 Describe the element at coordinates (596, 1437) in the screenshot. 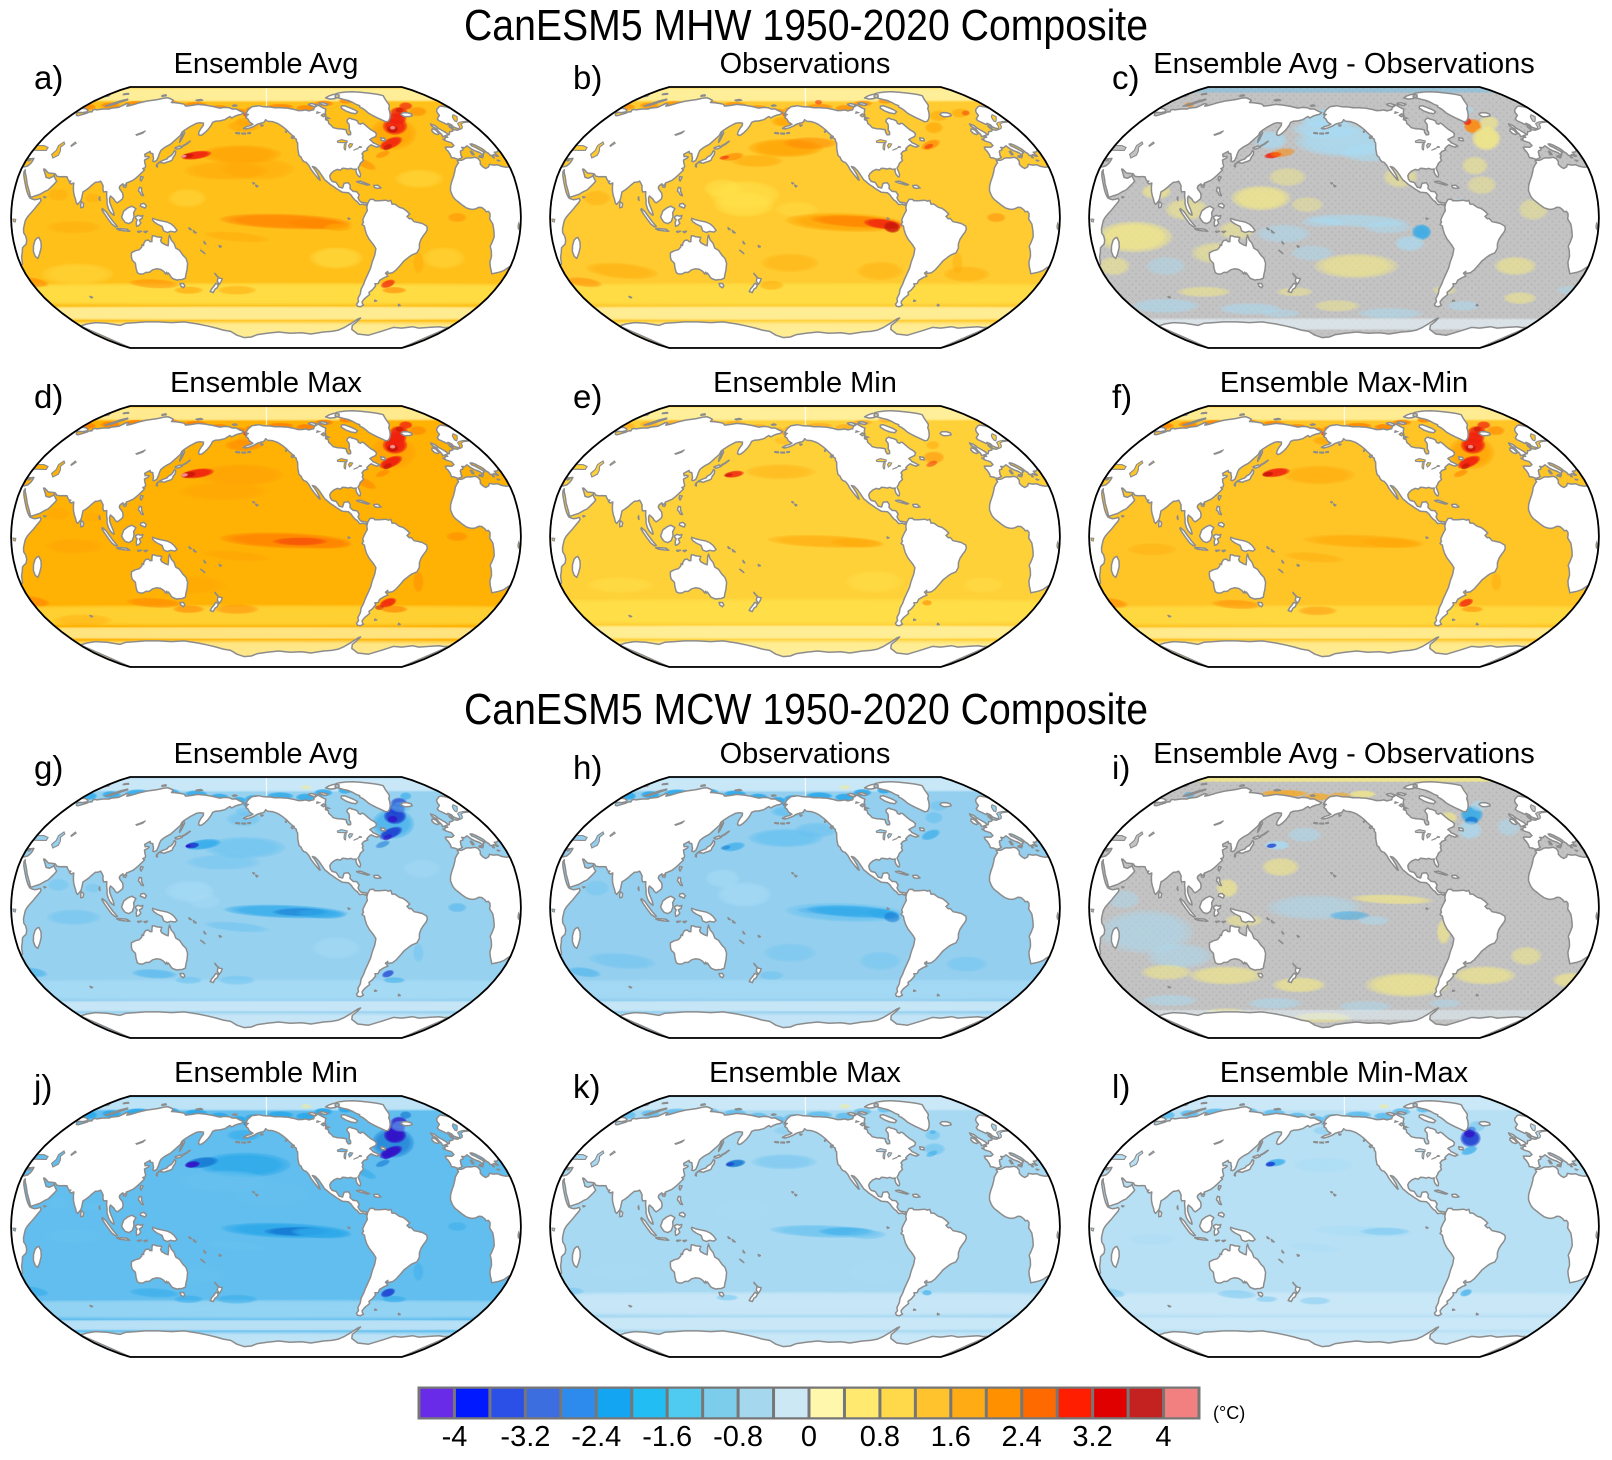

I see `svg-text: -2.4` at that location.